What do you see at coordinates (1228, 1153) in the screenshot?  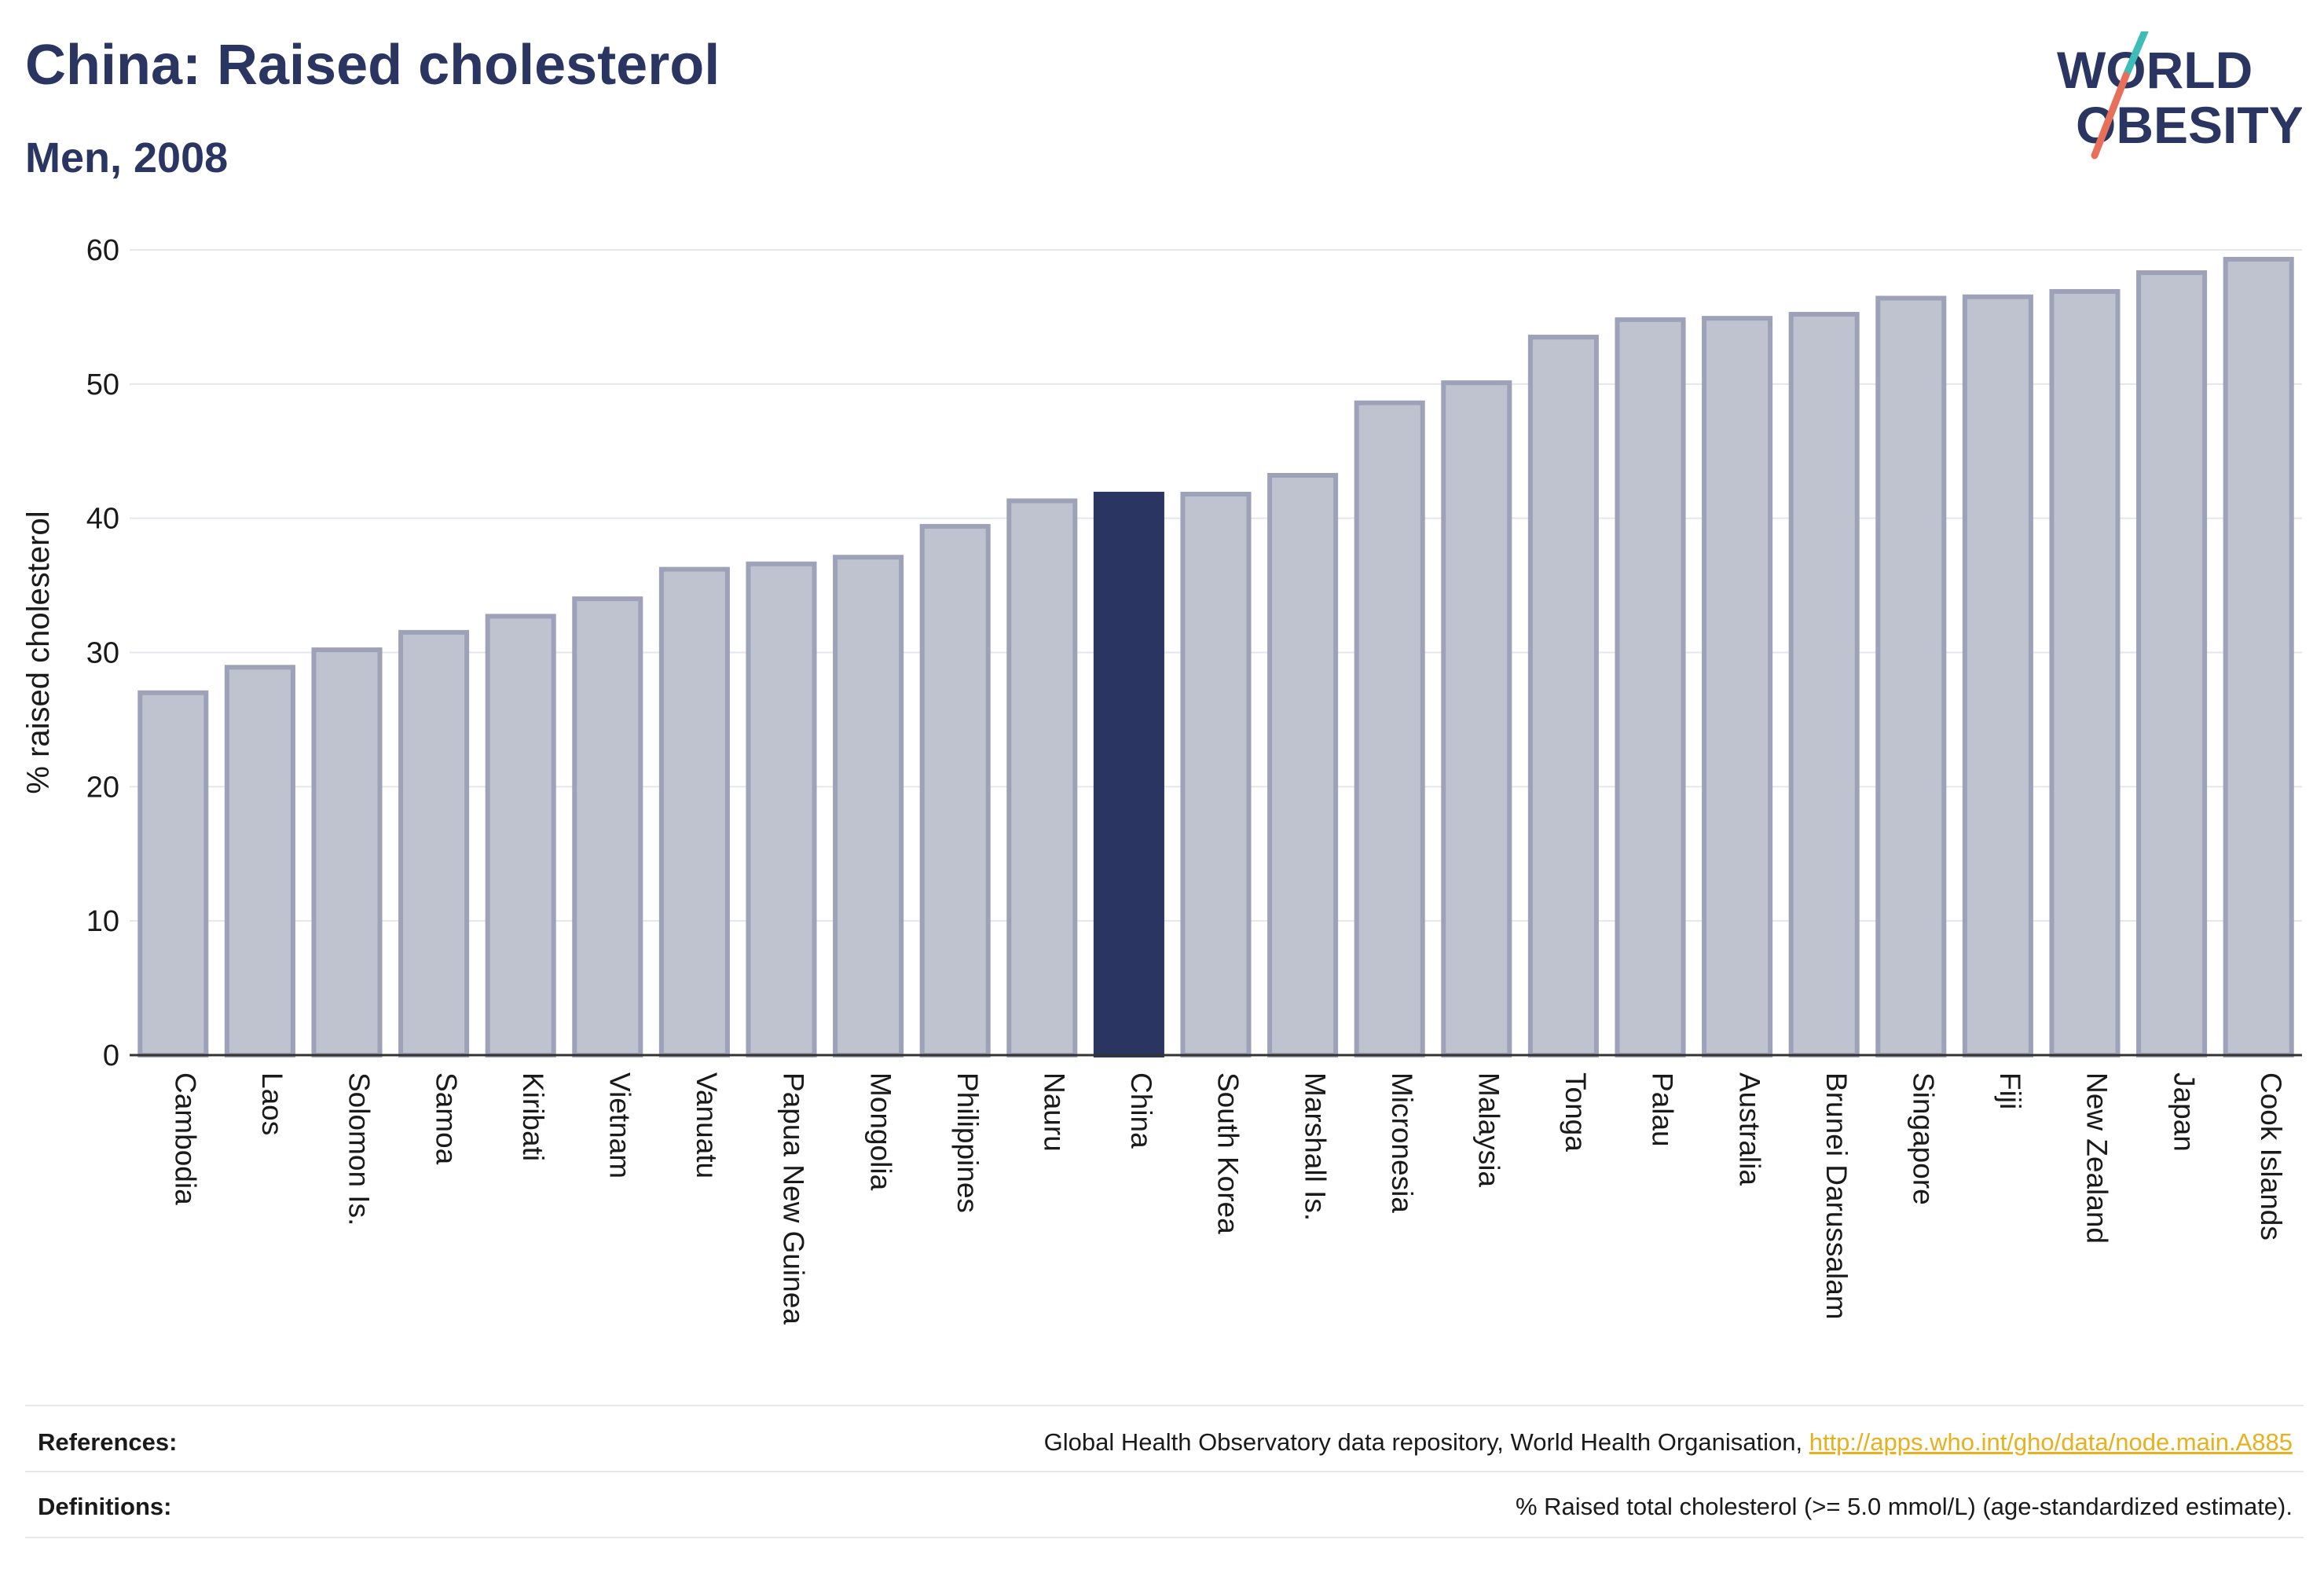 I see `x-tick-label: South Korea` at bounding box center [1228, 1153].